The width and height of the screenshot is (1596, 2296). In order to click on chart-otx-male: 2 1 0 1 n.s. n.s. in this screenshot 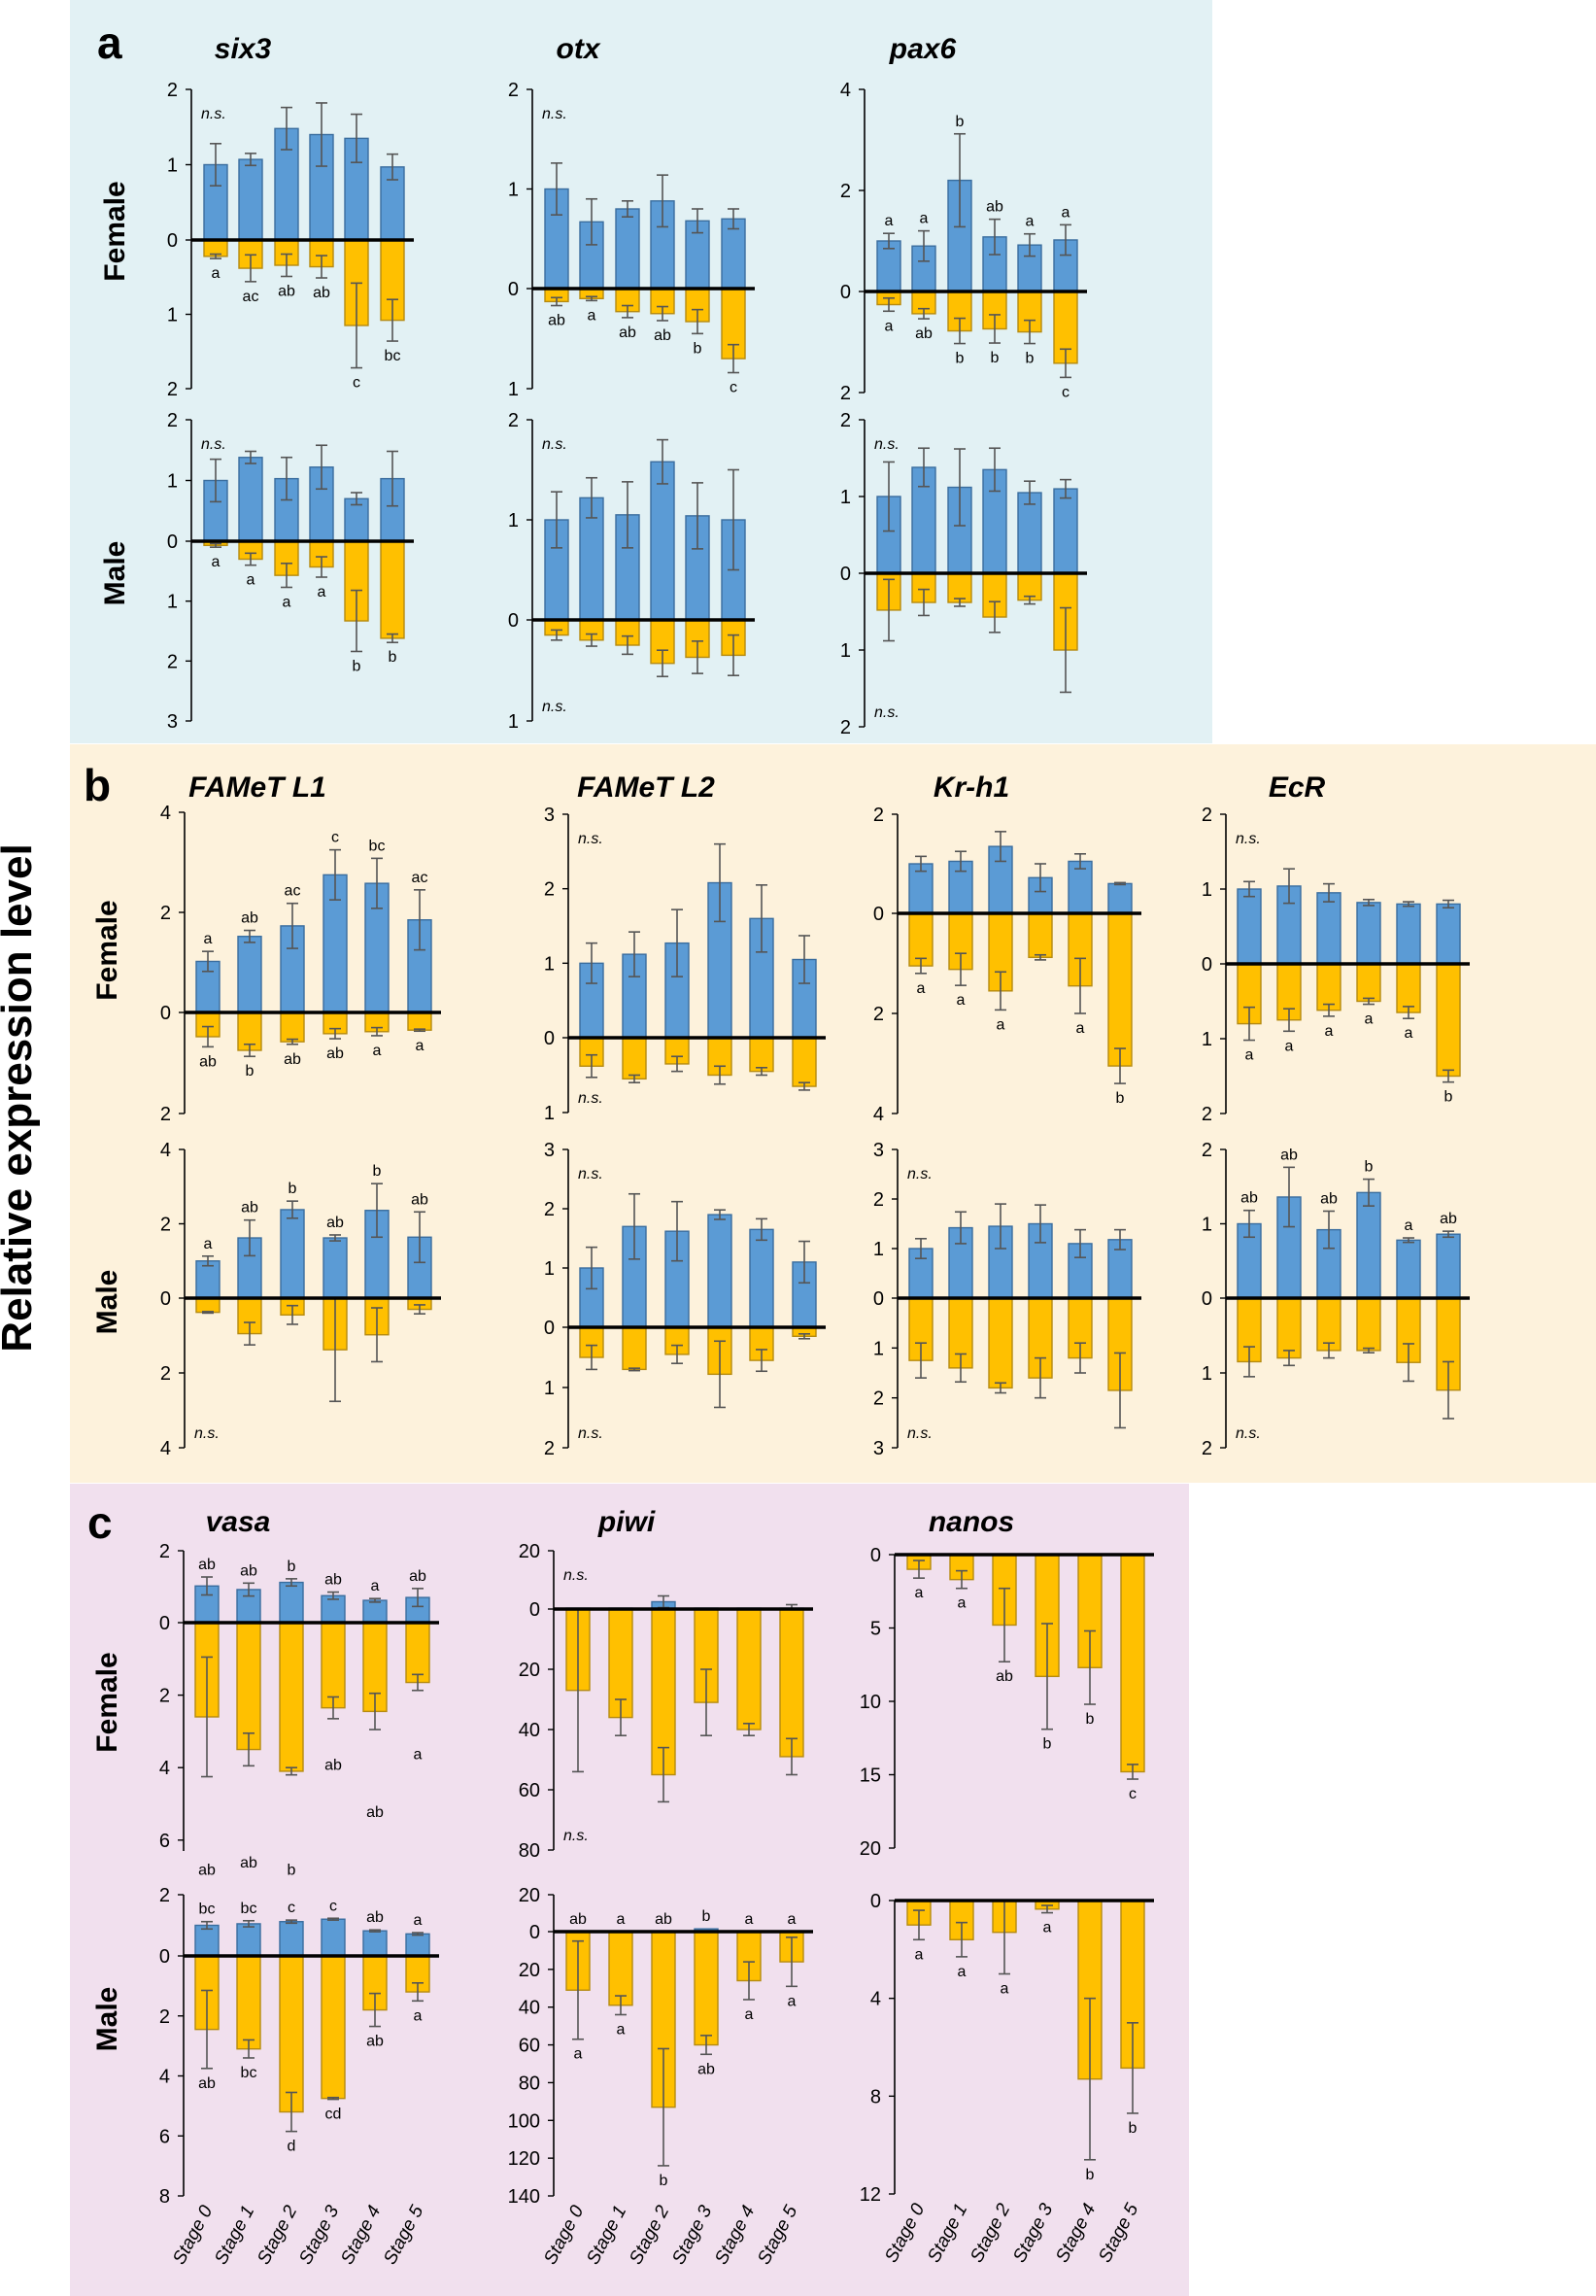, I will do `click(631, 571)`.